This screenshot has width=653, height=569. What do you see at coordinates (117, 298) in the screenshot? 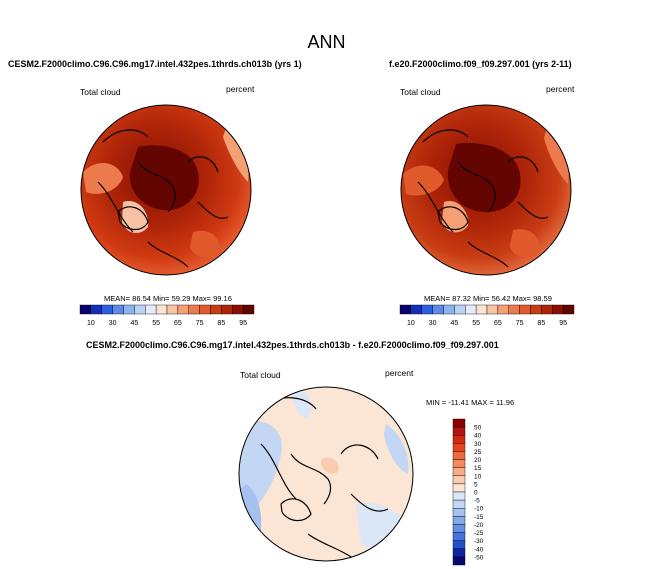
I see `panel1-mean-label: MEAN=` at bounding box center [117, 298].